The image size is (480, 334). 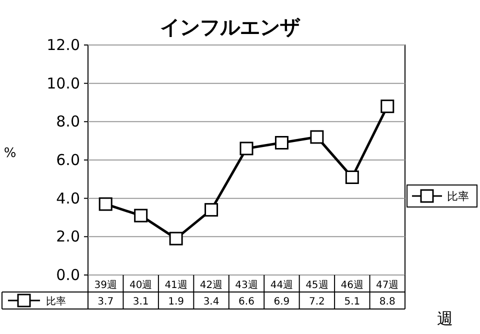 I want to click on data-label: 1.9, so click(x=176, y=302).